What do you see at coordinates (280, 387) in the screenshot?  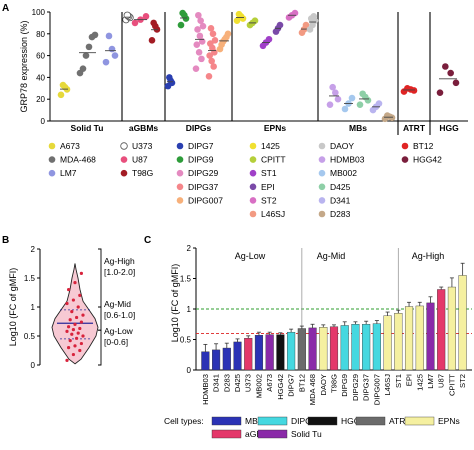 I see `x-tick-label-hgg42: HGG42` at bounding box center [280, 387].